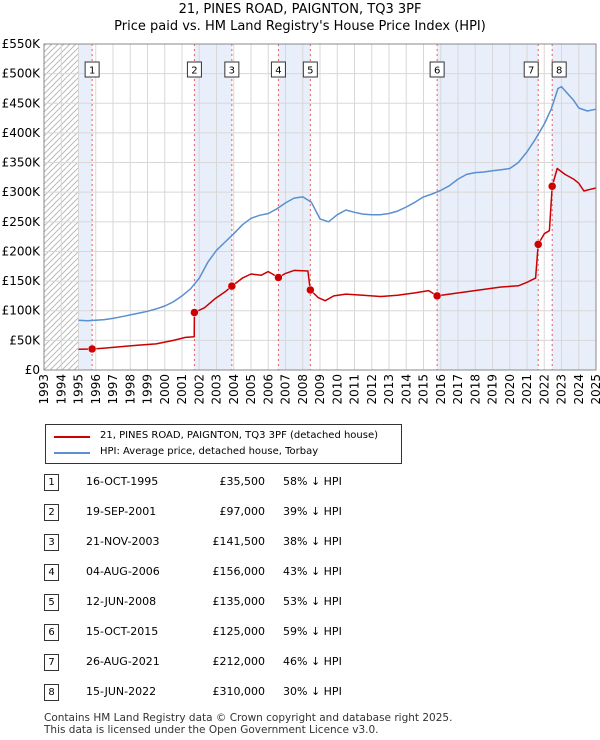  What do you see at coordinates (300, 9) in the screenshot?
I see `chart-title: 21, PINES ROAD, PAIGNTON, TQ3 3PF` at bounding box center [300, 9].